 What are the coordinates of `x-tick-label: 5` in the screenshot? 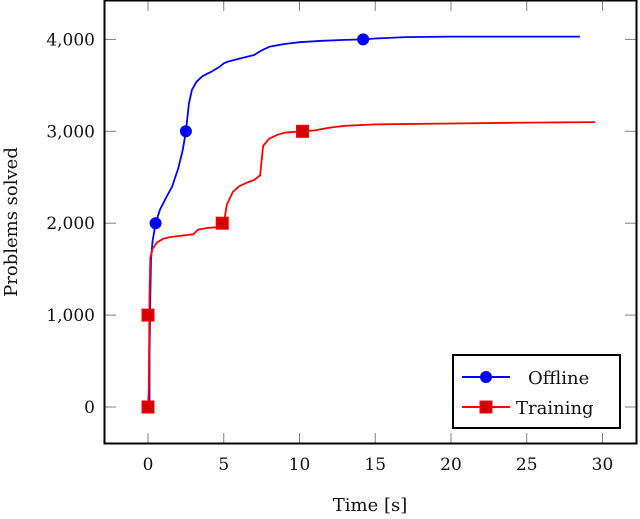 It's located at (223, 465).